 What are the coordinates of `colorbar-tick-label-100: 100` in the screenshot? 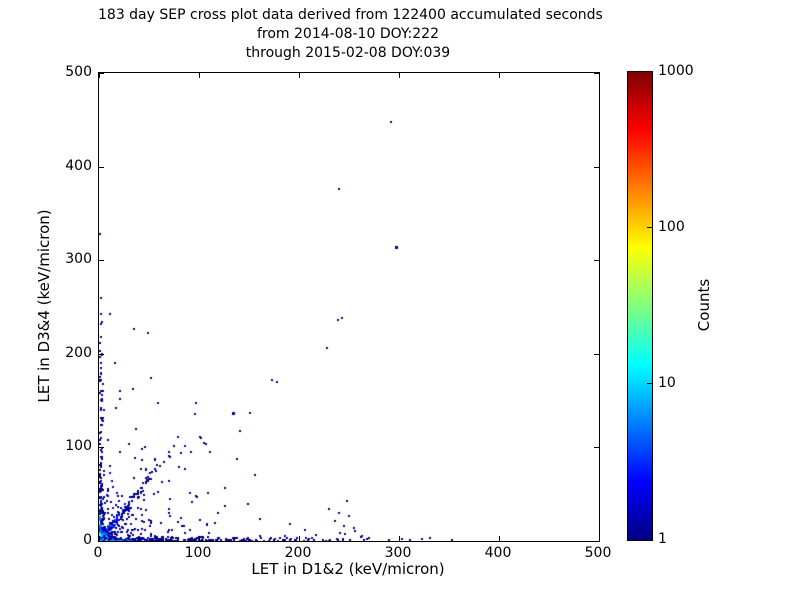 It's located at (671, 227).